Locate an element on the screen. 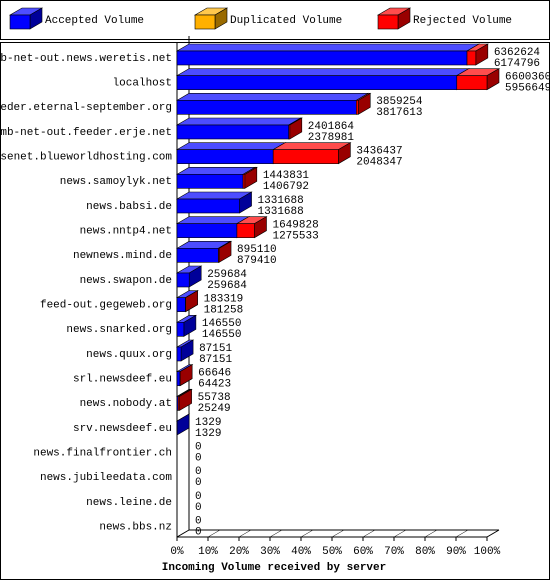 Image resolution: width=550 pixels, height=580 pixels. value-label: 5956649 is located at coordinates (527, 89).